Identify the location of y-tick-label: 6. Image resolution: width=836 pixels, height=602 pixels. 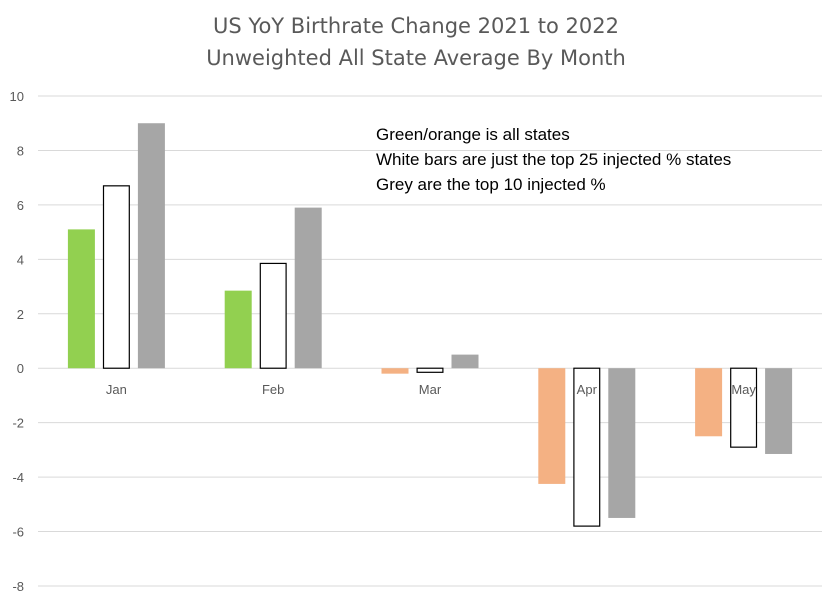
(20, 205).